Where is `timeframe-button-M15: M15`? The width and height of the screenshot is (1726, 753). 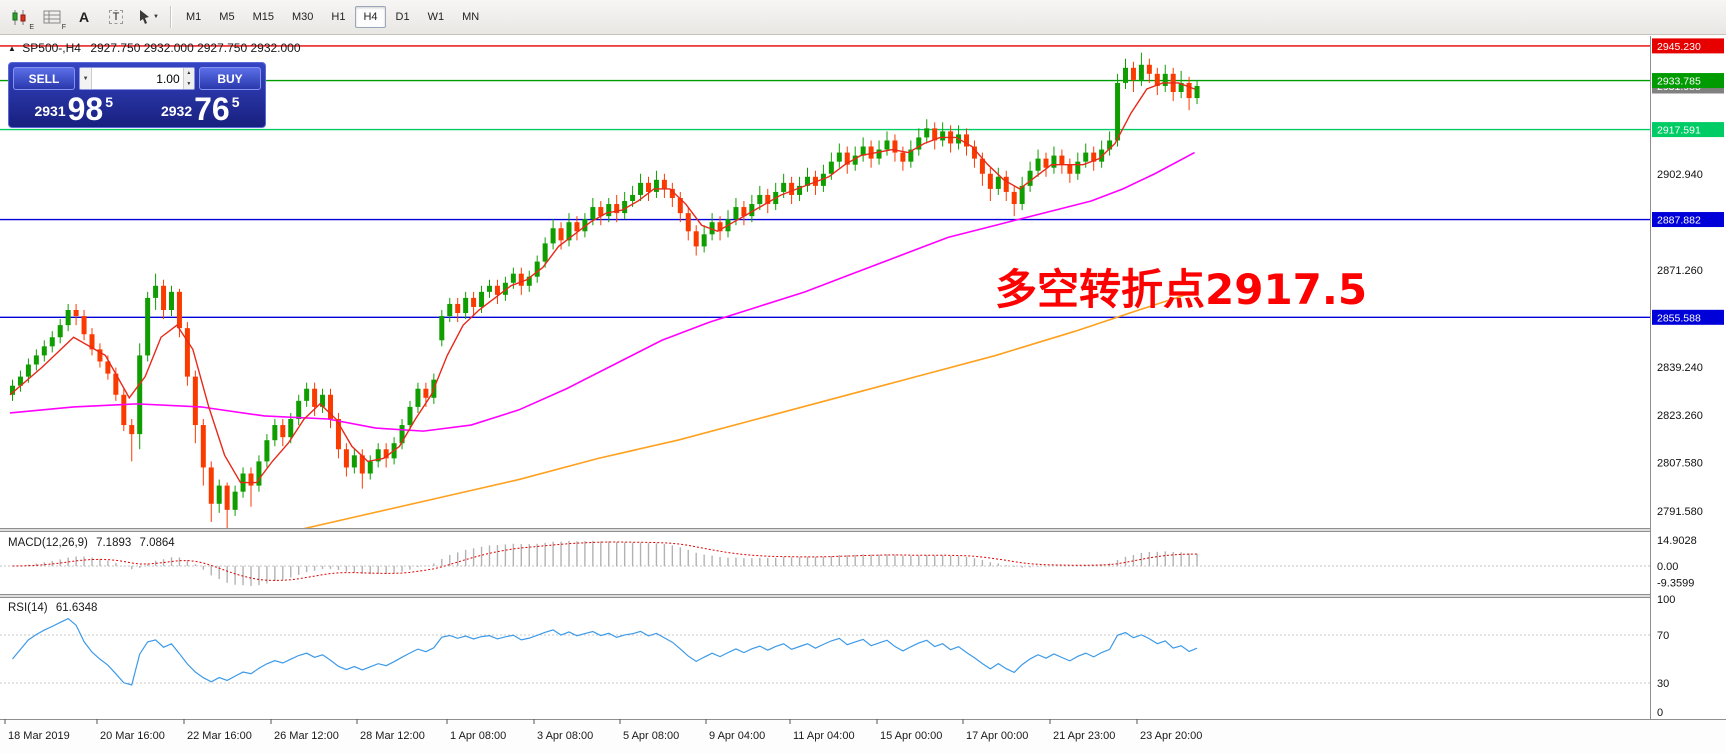 timeframe-button-M15: M15 is located at coordinates (263, 17).